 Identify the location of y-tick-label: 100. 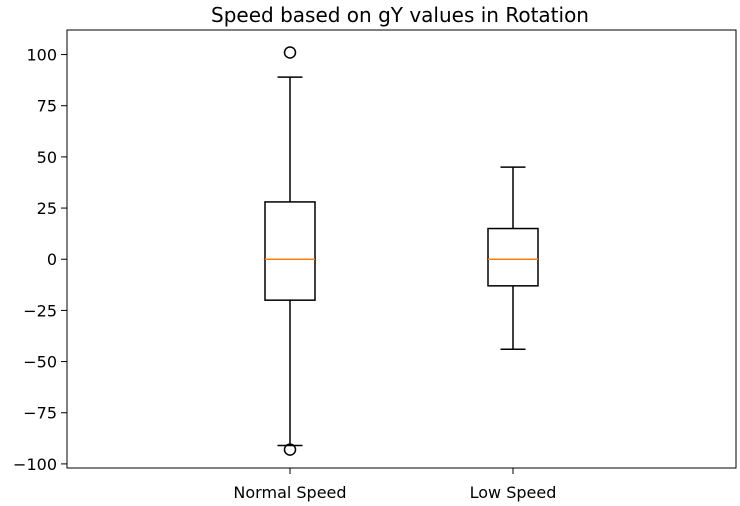
(41, 55).